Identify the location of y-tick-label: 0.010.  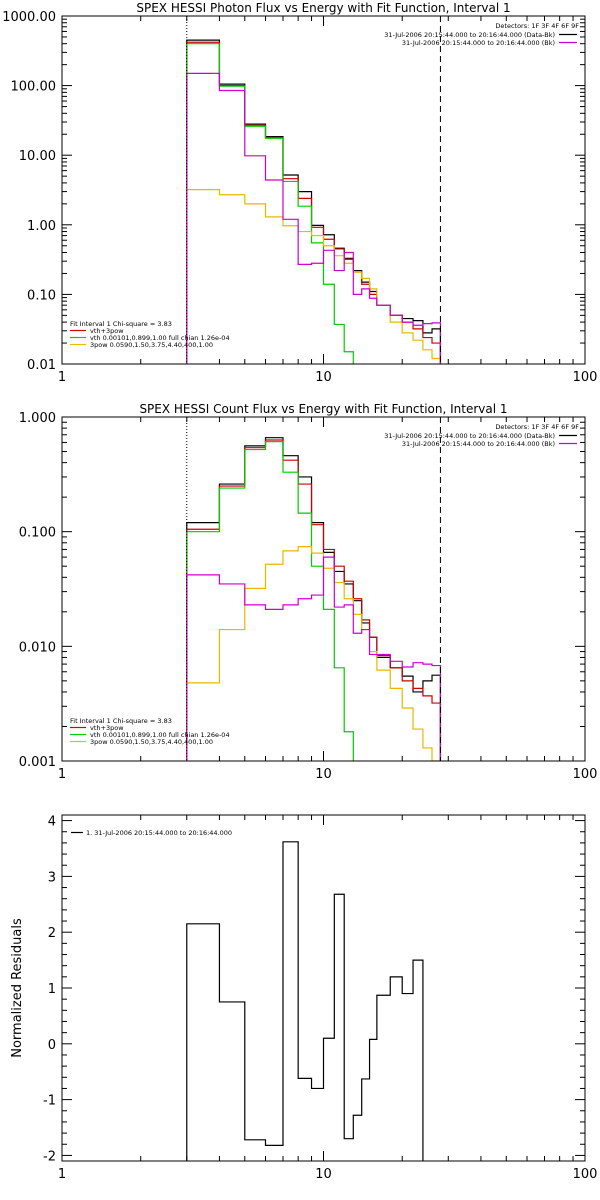
(37, 647).